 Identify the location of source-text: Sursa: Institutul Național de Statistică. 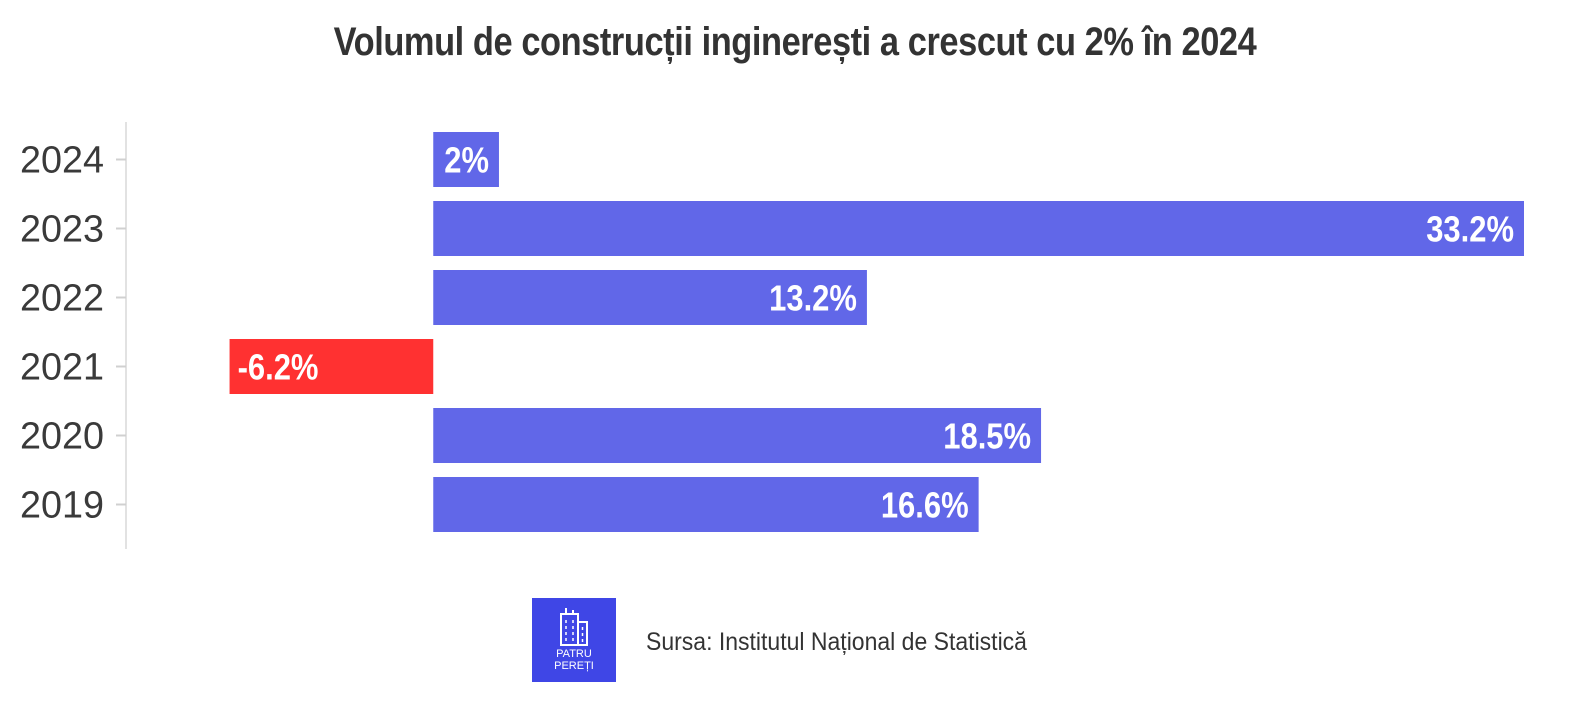
(836, 641).